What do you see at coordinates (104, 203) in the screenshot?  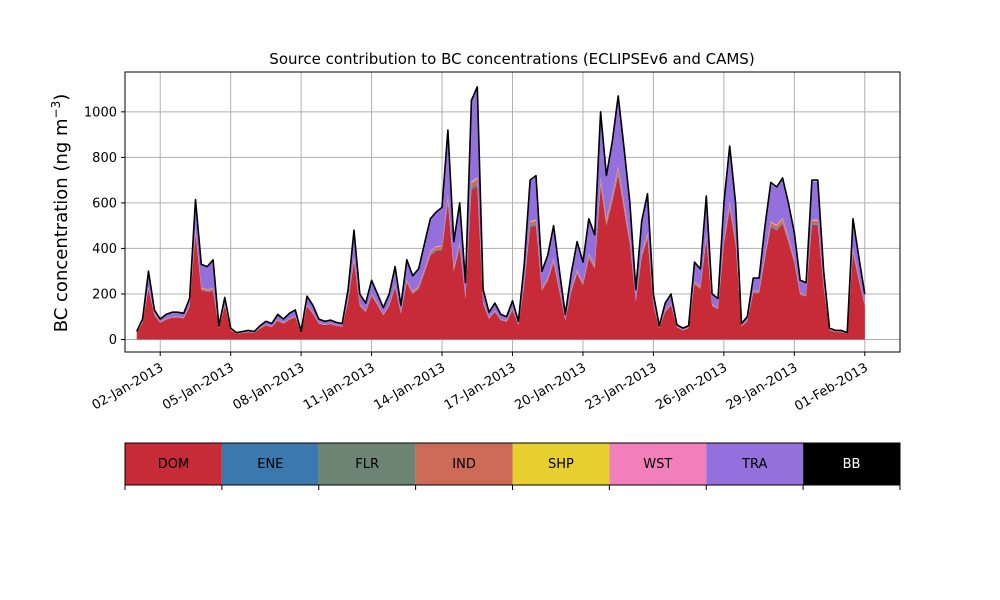 I see `y-tick-label: 600` at bounding box center [104, 203].